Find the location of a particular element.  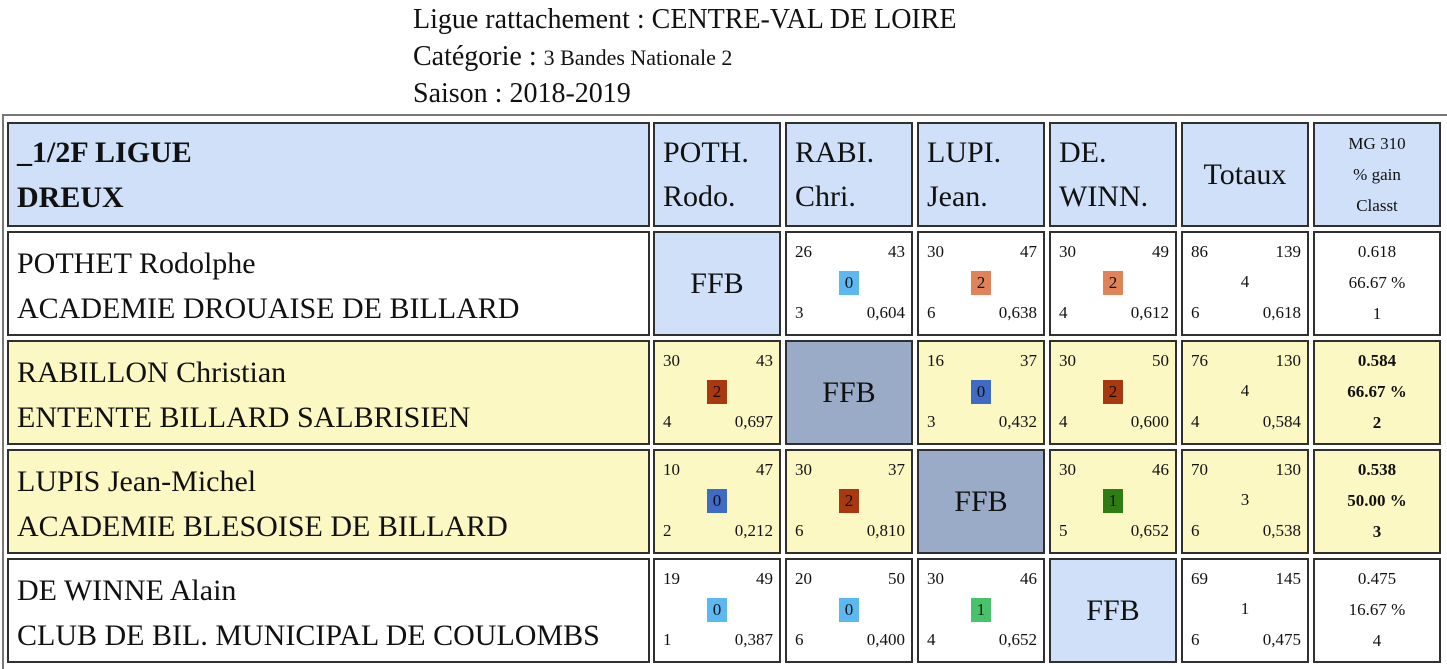

total-distance: 139 is located at coordinates (1288, 251).